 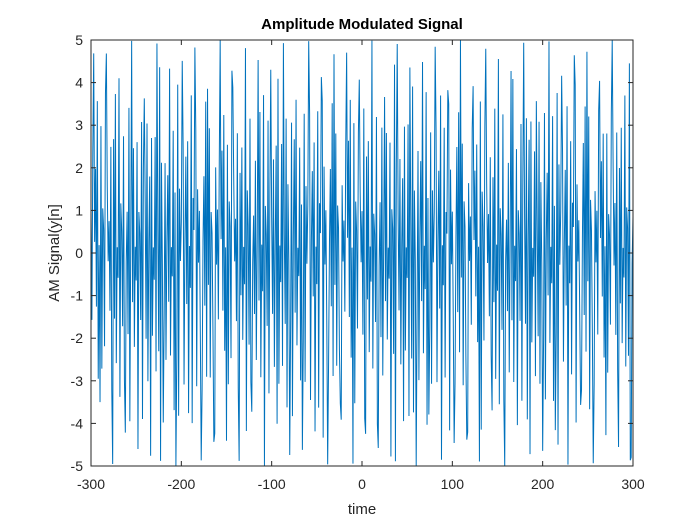 I want to click on y-tick-label: 3, so click(x=79, y=125).